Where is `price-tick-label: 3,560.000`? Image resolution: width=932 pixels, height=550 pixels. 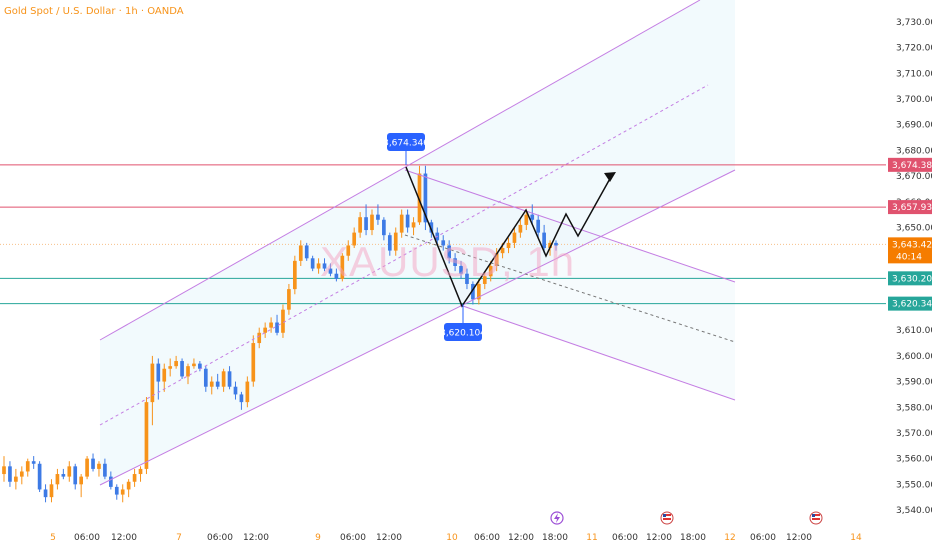 price-tick-label: 3,560.000 is located at coordinates (914, 460).